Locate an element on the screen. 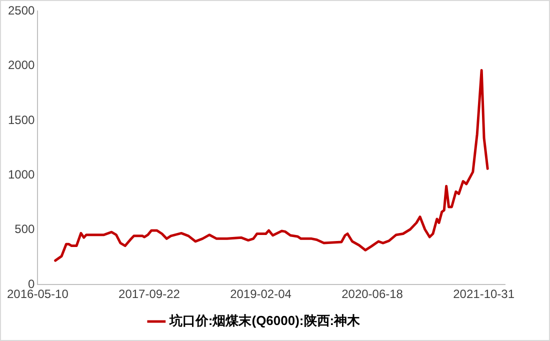  legend-label: 坑口价:烟煤末(Q6000):陕西:神木 is located at coordinates (265, 320).